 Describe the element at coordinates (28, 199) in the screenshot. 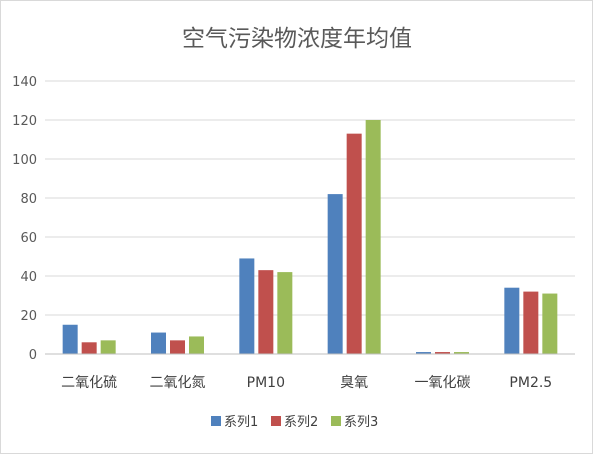

I see `y-tick-label: 80` at that location.